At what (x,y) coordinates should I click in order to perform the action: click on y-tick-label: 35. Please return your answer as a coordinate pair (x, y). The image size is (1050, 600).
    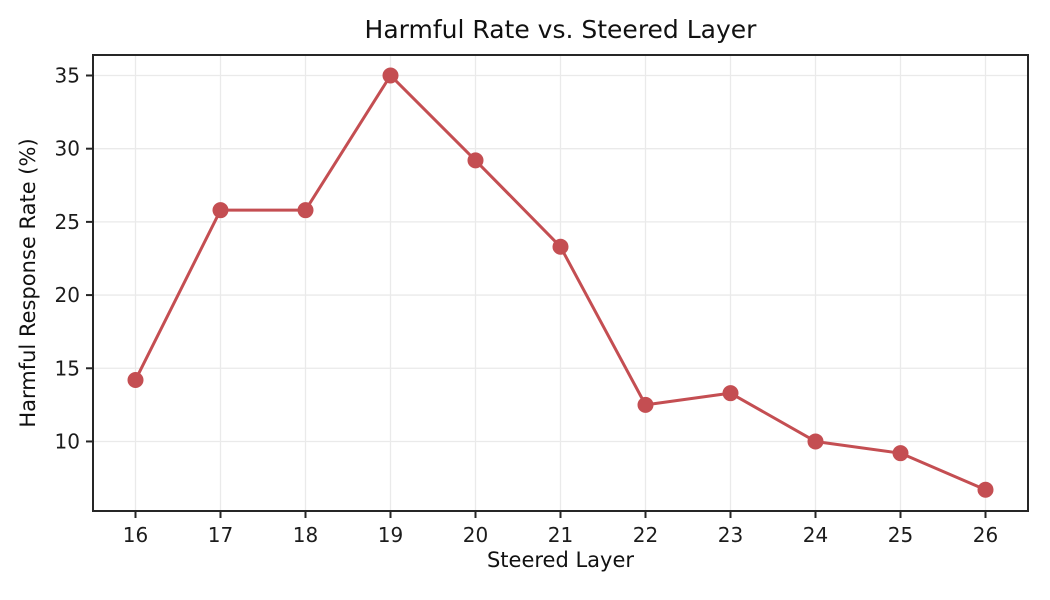
    Looking at the image, I should click on (67, 75).